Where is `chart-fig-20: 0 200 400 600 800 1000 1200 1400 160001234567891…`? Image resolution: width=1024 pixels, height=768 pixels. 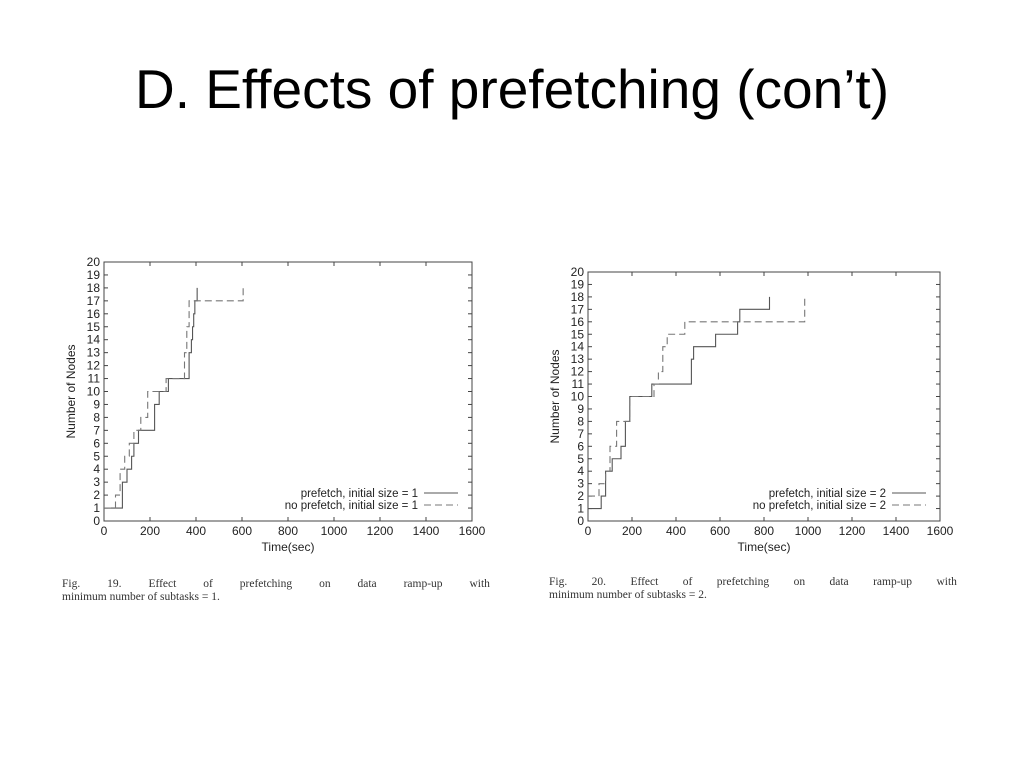
chart-fig-20: 0 200 400 600 800 1000 1200 1400 160001234567891… is located at coordinates (751, 409).